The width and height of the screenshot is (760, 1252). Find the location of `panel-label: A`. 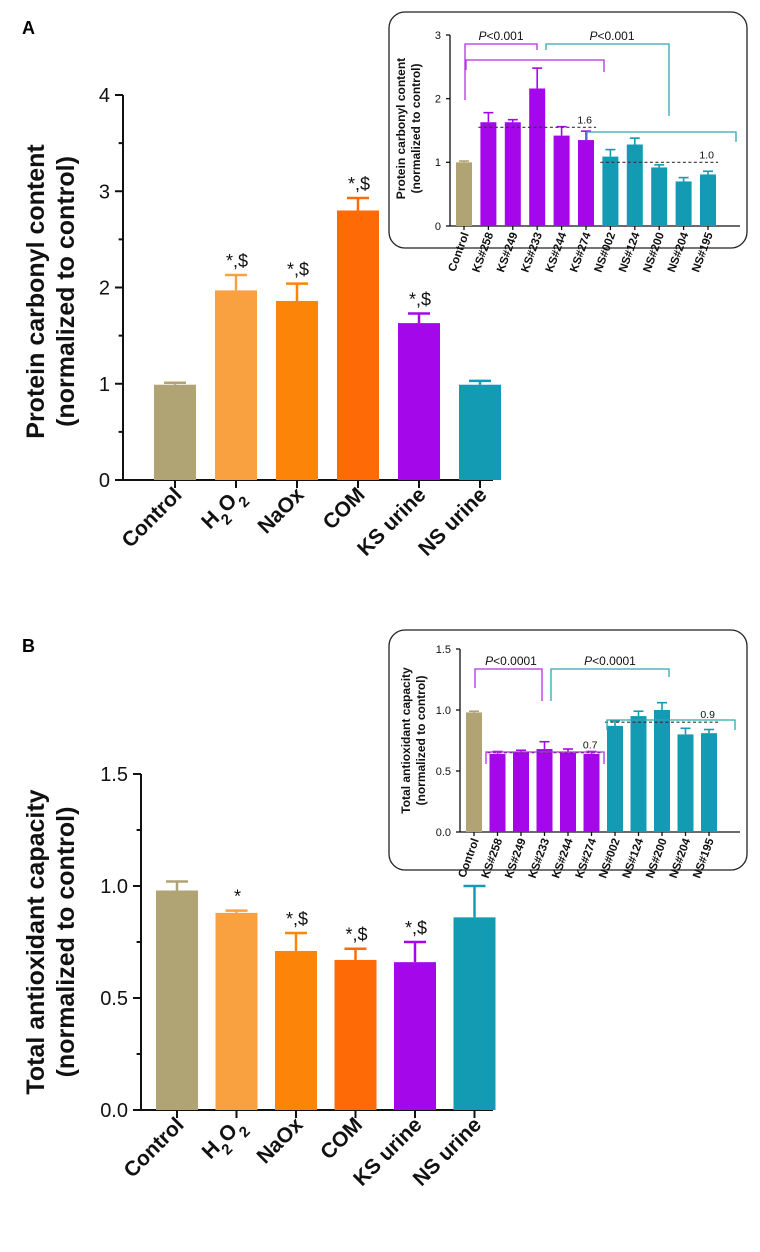

panel-label: A is located at coordinates (28, 28).